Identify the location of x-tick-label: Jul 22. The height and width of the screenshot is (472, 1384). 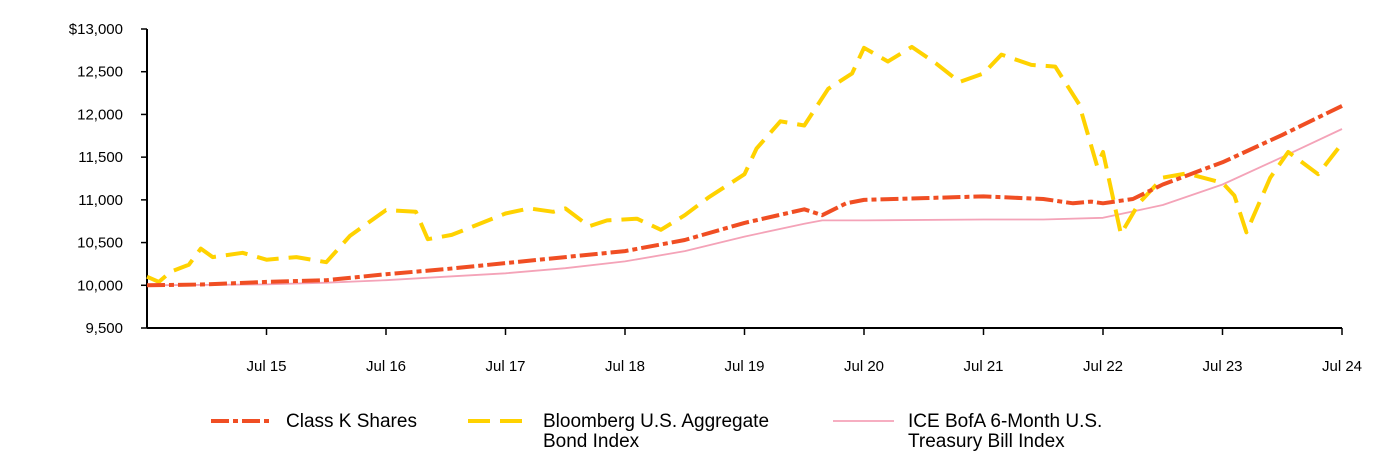
(1103, 366).